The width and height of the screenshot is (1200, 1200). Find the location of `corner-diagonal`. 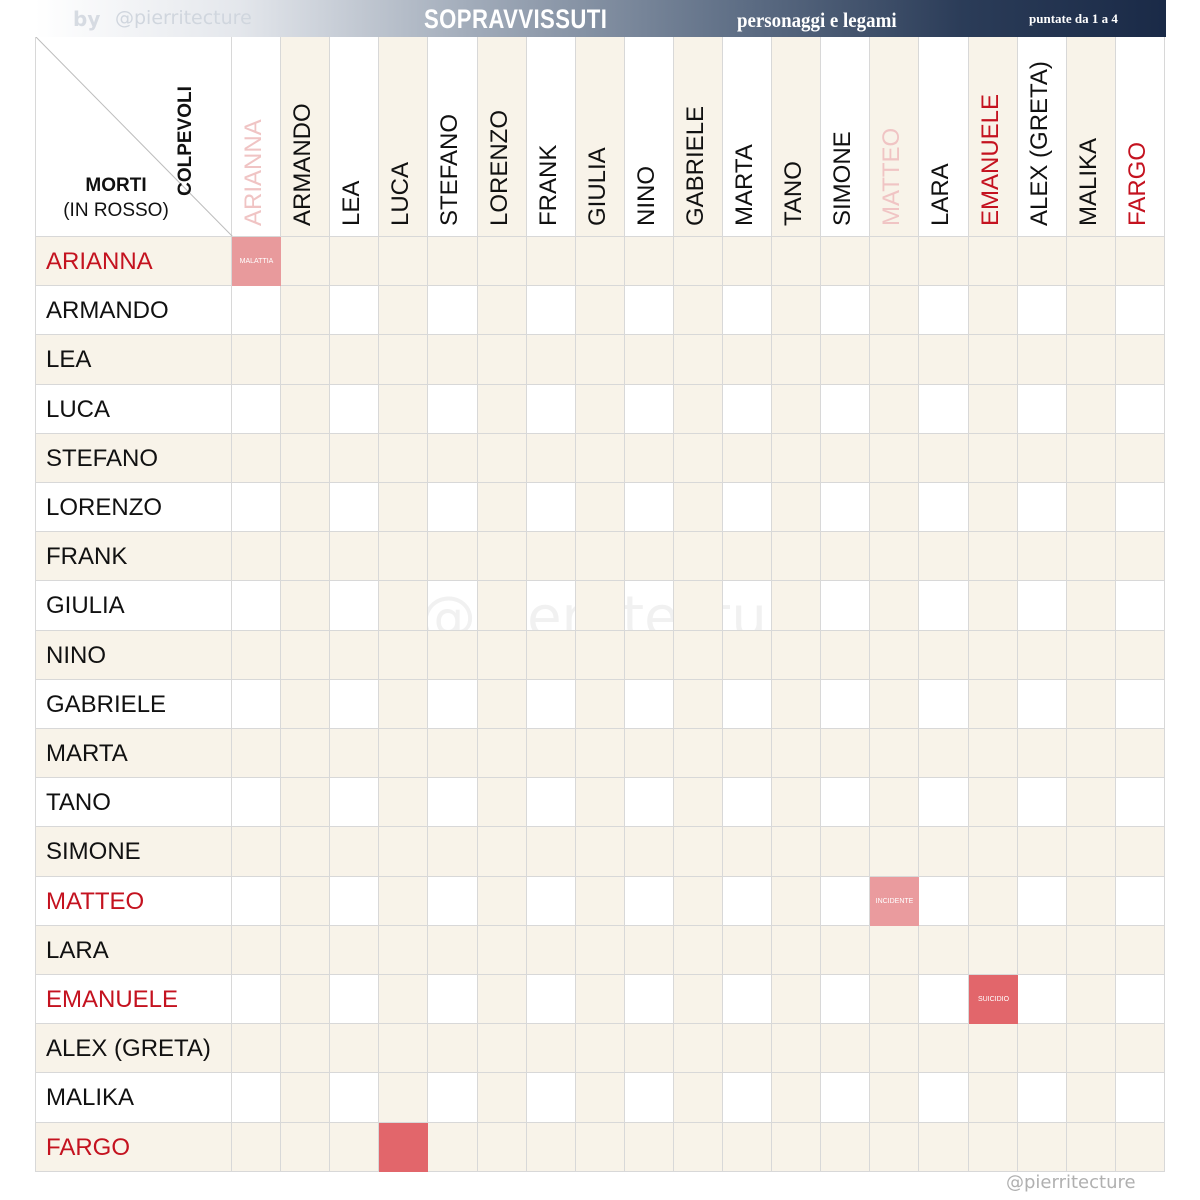

corner-diagonal is located at coordinates (134, 137).